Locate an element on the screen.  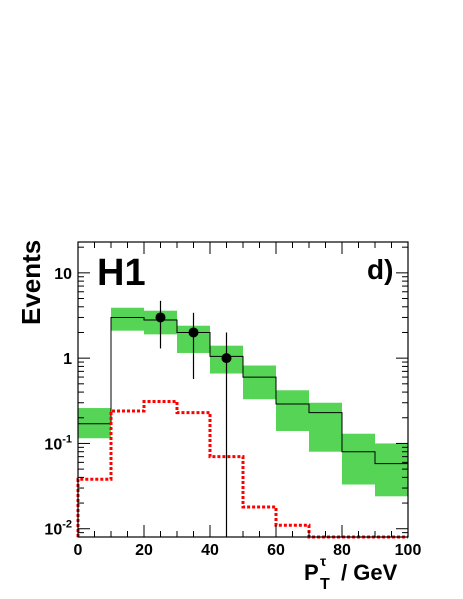
x-axis-title-sub: T is located at coordinates (325, 584).